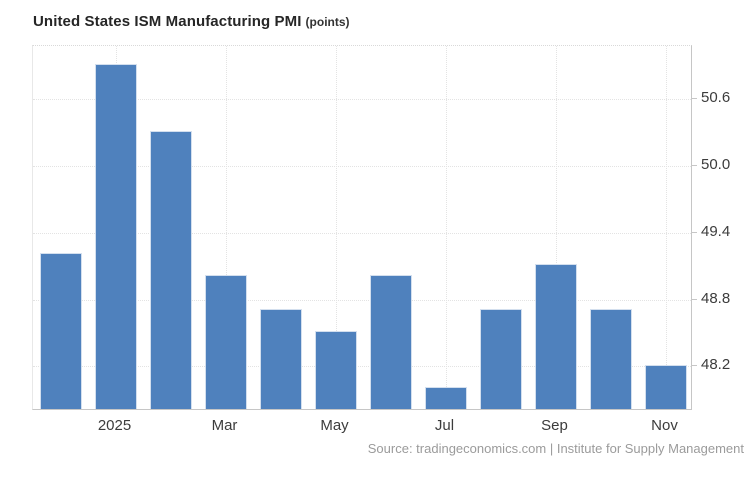 This screenshot has height=498, width=748. What do you see at coordinates (716, 165) in the screenshot?
I see `y-axis-label: 50.0` at bounding box center [716, 165].